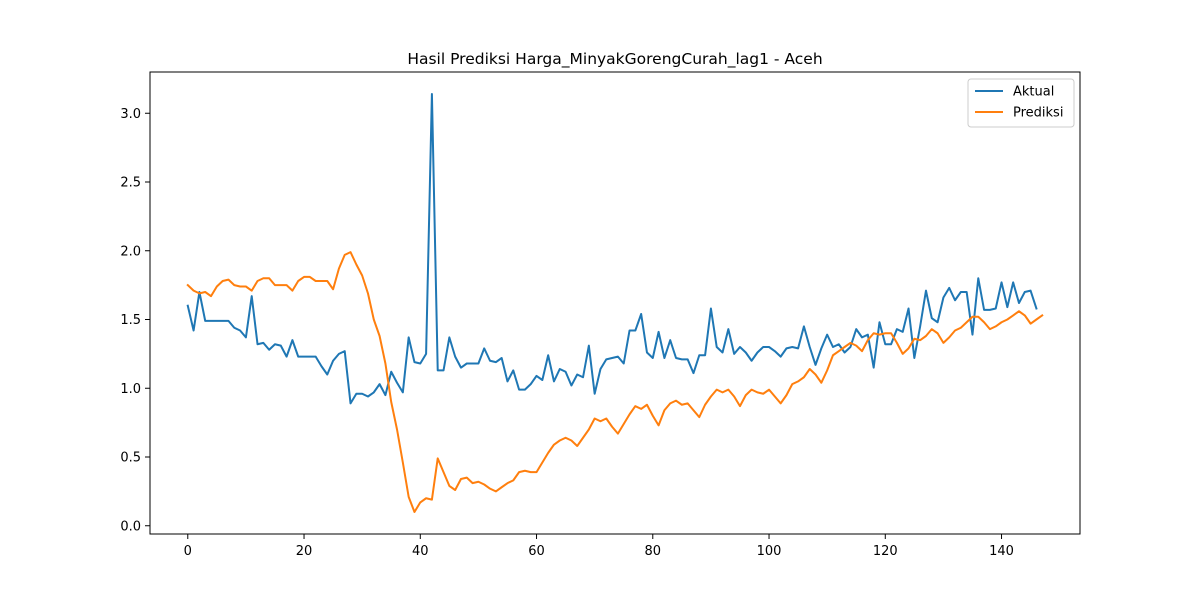 The width and height of the screenshot is (1200, 600). Describe the element at coordinates (130, 320) in the screenshot. I see `y-tick-label: 1.5` at that location.